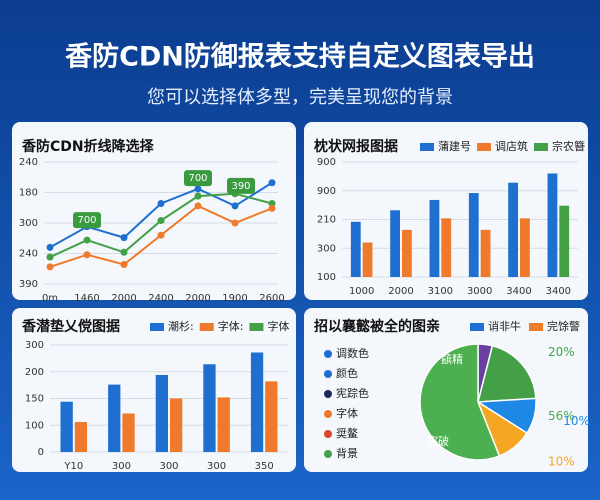 This screenshot has width=600, height=500. Describe the element at coordinates (70, 326) in the screenshot. I see `chart-title: 香潜垫乂傥图据` at that location.